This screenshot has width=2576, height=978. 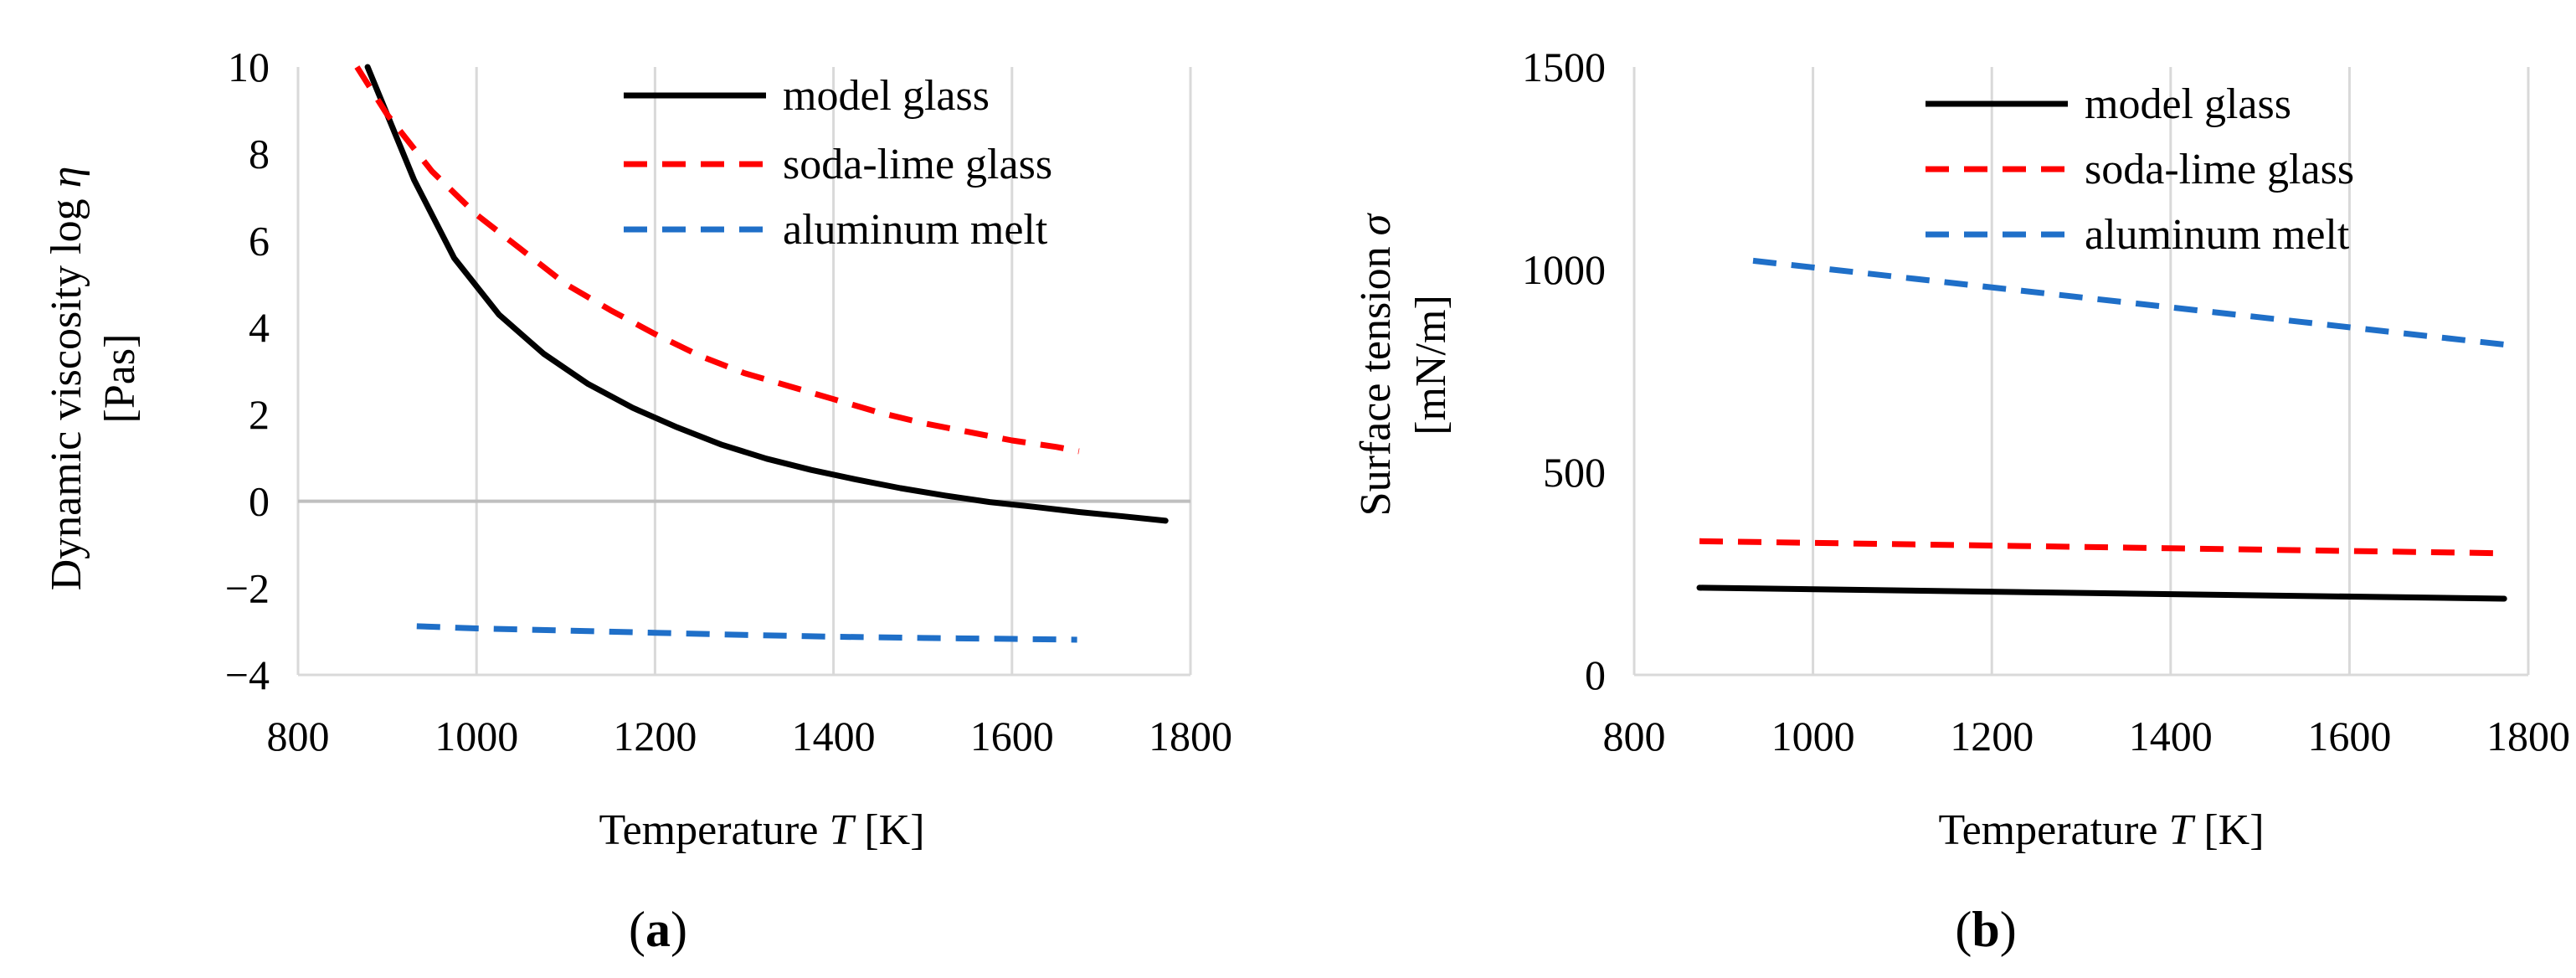 What do you see at coordinates (1376, 364) in the screenshot?
I see `panel-b-y-axis-label-line1: Surface tension σ` at bounding box center [1376, 364].